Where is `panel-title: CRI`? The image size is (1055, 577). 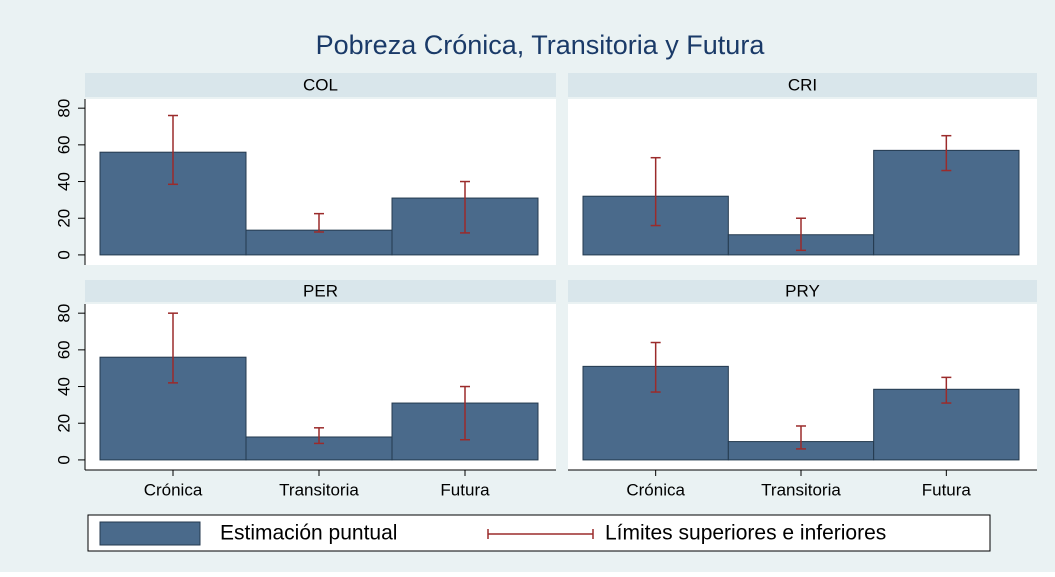
panel-title: CRI is located at coordinates (802, 84).